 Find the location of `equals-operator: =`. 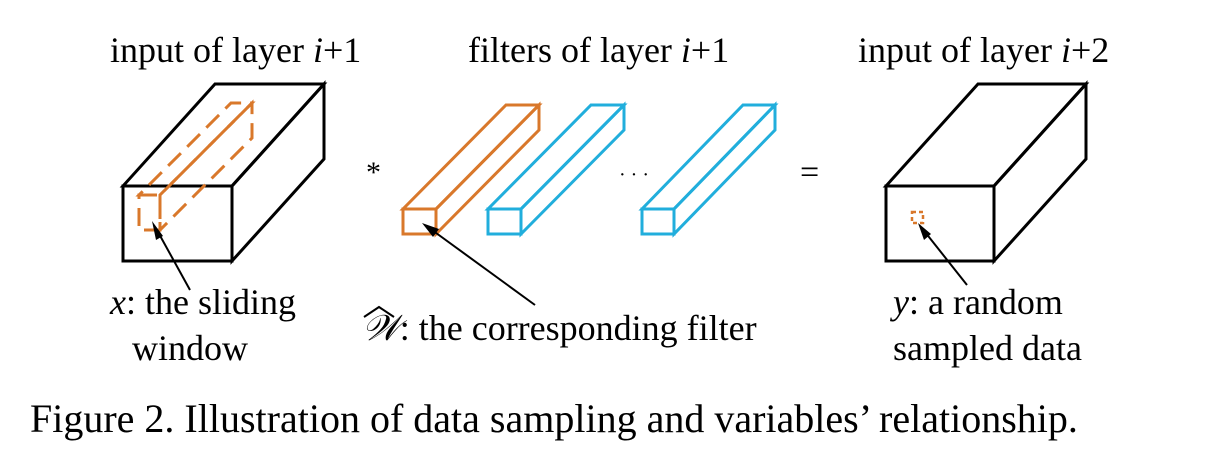

equals-operator: = is located at coordinates (809, 172).